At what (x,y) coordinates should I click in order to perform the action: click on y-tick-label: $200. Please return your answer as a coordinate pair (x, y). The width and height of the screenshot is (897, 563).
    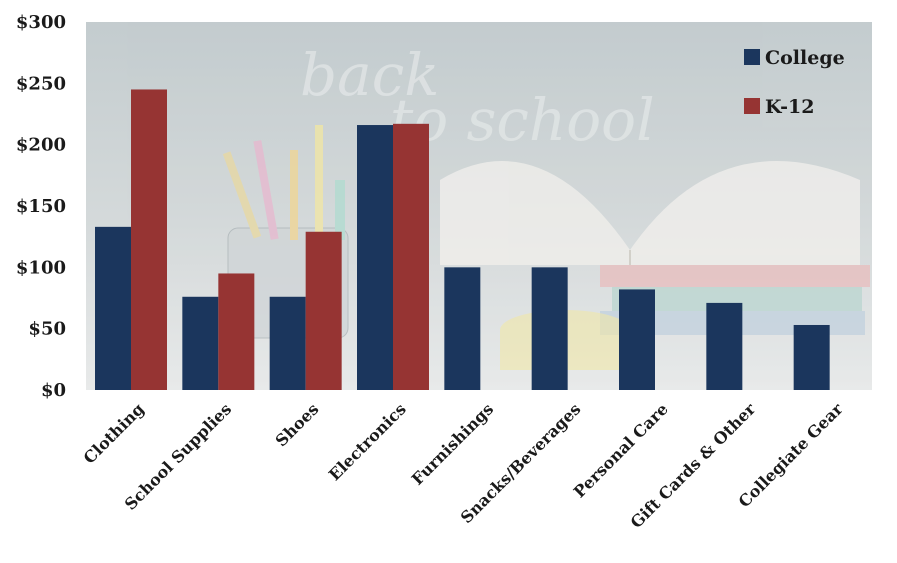
    Looking at the image, I should click on (41, 145).